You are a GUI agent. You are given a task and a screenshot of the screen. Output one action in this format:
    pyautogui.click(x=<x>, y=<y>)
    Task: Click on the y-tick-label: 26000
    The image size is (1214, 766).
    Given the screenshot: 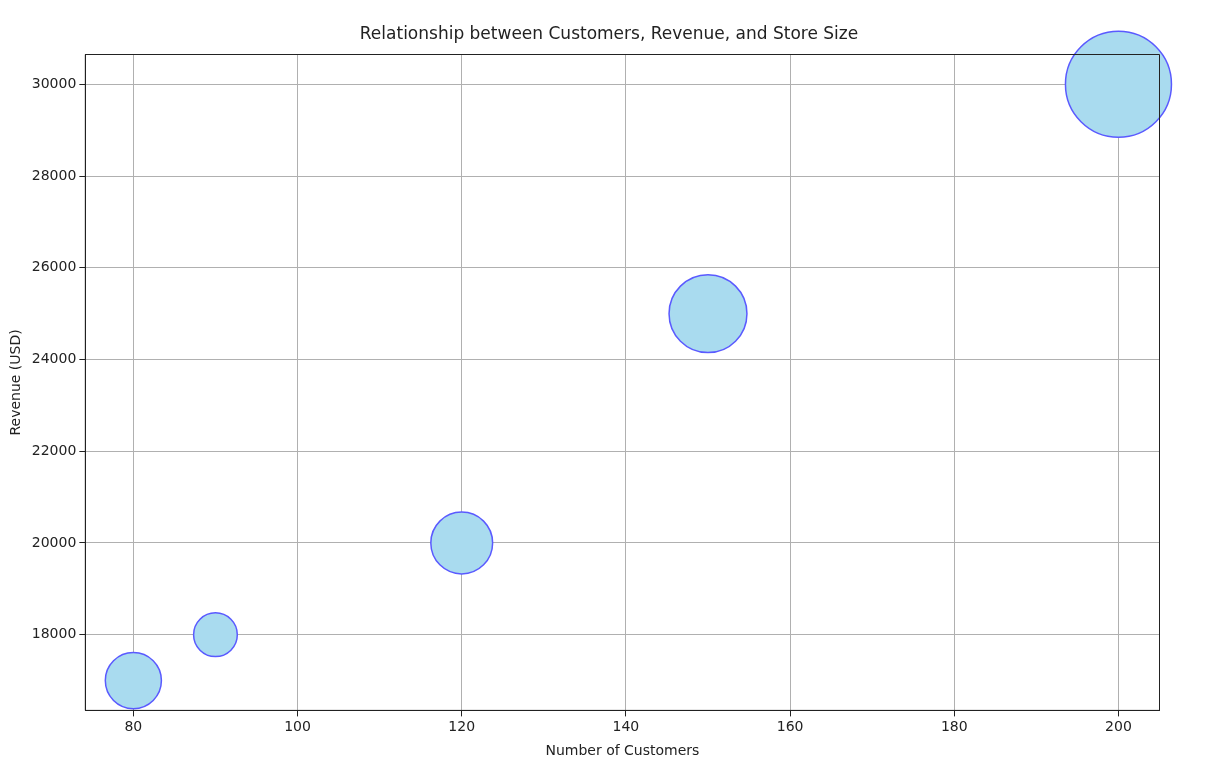 What is the action you would take?
    pyautogui.click(x=54, y=266)
    